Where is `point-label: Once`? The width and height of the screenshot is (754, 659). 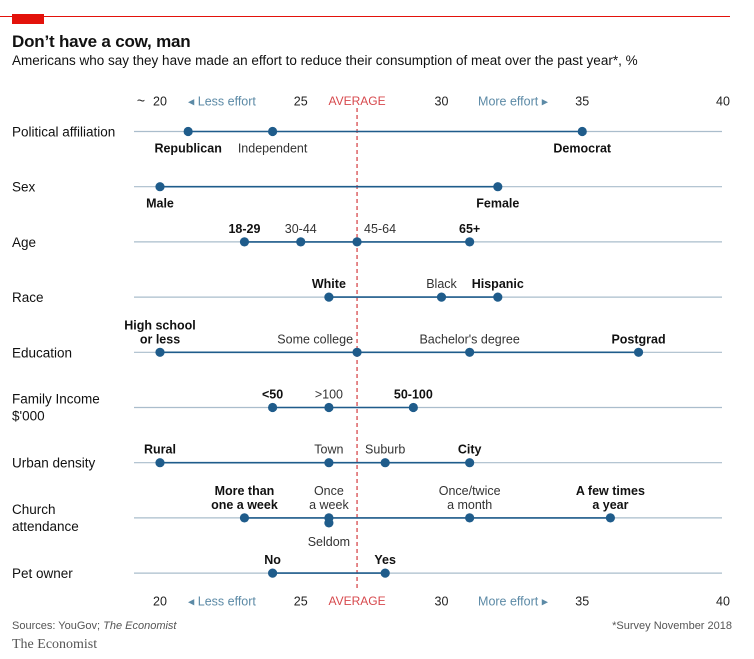 point-label: Once is located at coordinates (329, 491).